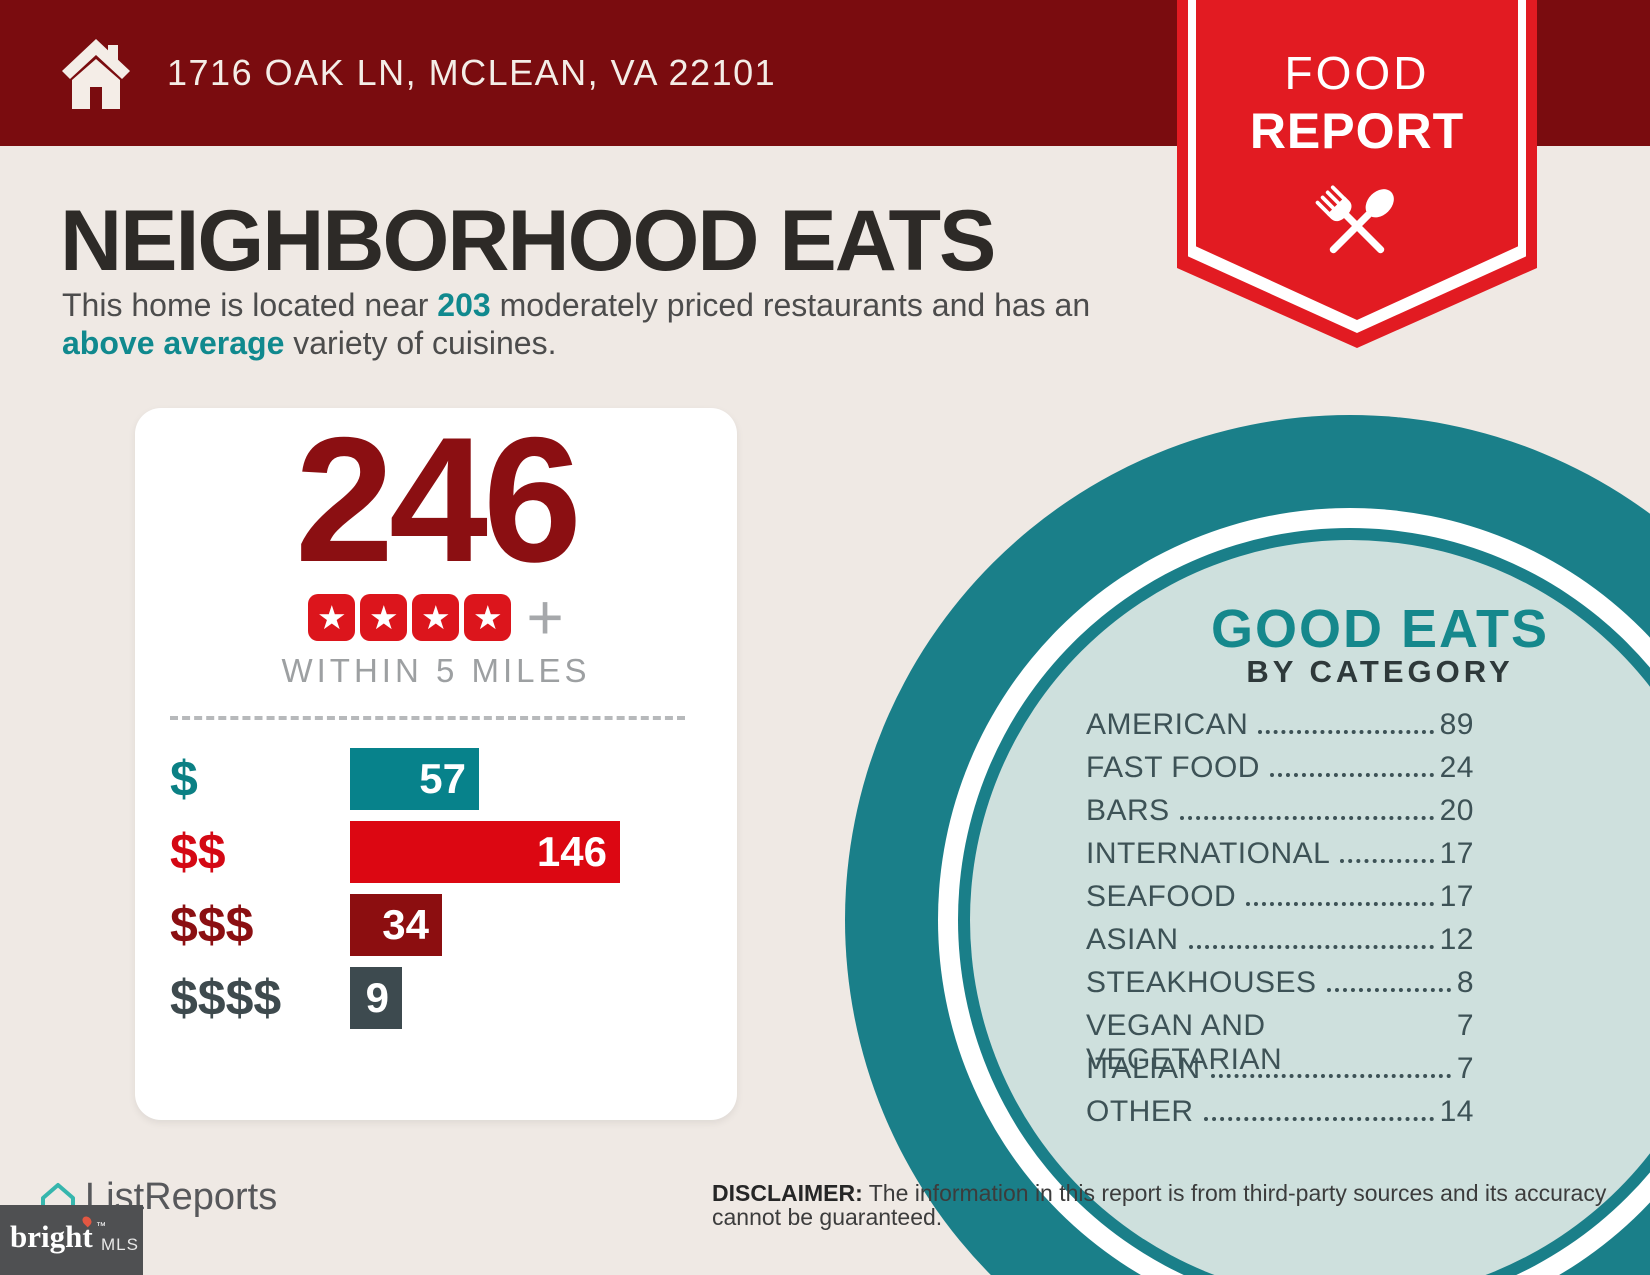 Image resolution: width=1650 pixels, height=1275 pixels. Describe the element at coordinates (1380, 671) in the screenshot. I see `good-eats-subtitle: BY CATEGORY` at that location.